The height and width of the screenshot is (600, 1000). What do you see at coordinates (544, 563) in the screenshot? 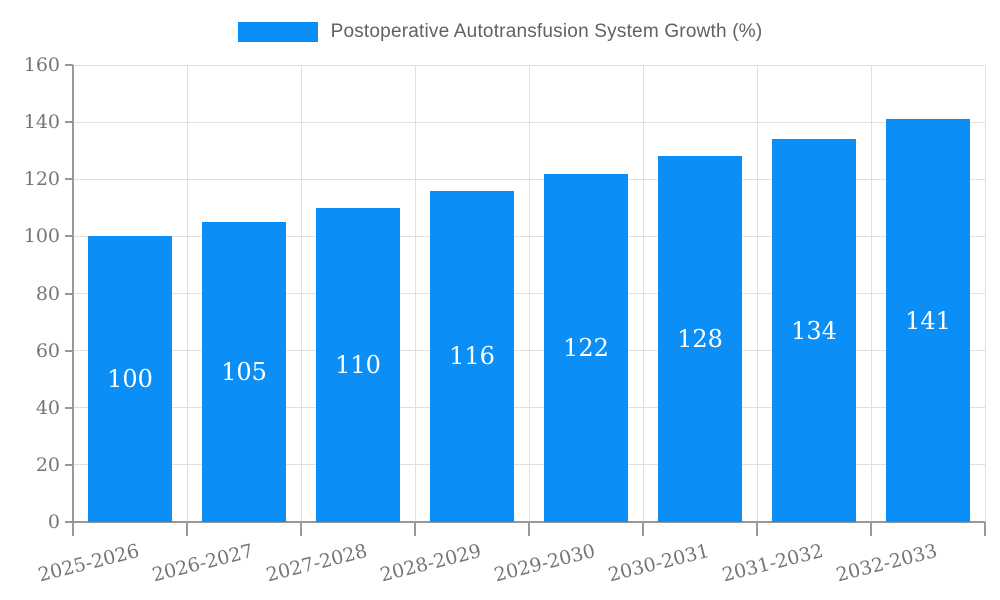
I see `x-axis-tick-label: 2029-2030` at bounding box center [544, 563].